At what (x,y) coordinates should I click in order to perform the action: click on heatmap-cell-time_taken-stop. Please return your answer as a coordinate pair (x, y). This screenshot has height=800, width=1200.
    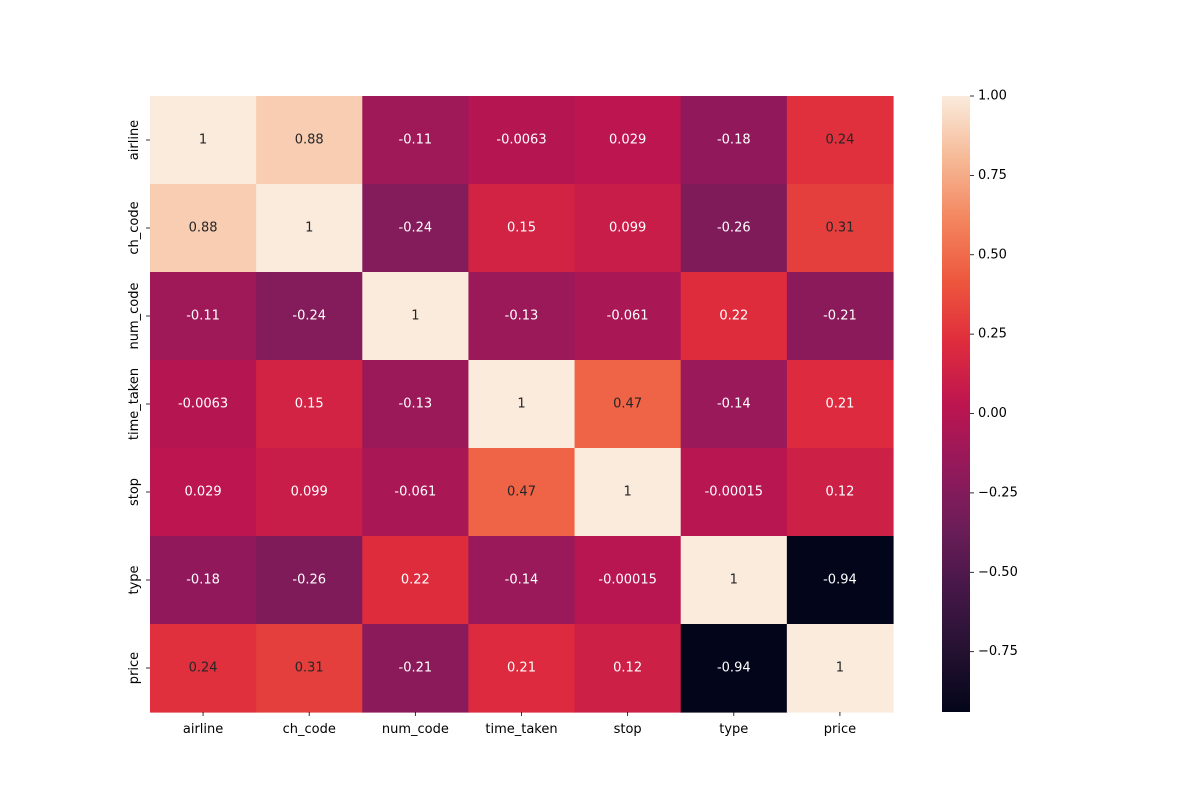
    Looking at the image, I should click on (628, 404).